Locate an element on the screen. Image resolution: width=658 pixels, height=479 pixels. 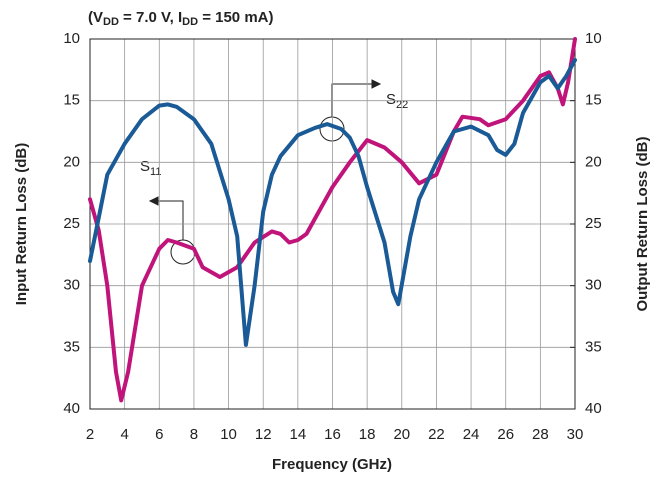
x-tick-label: 22 is located at coordinates (436, 434).